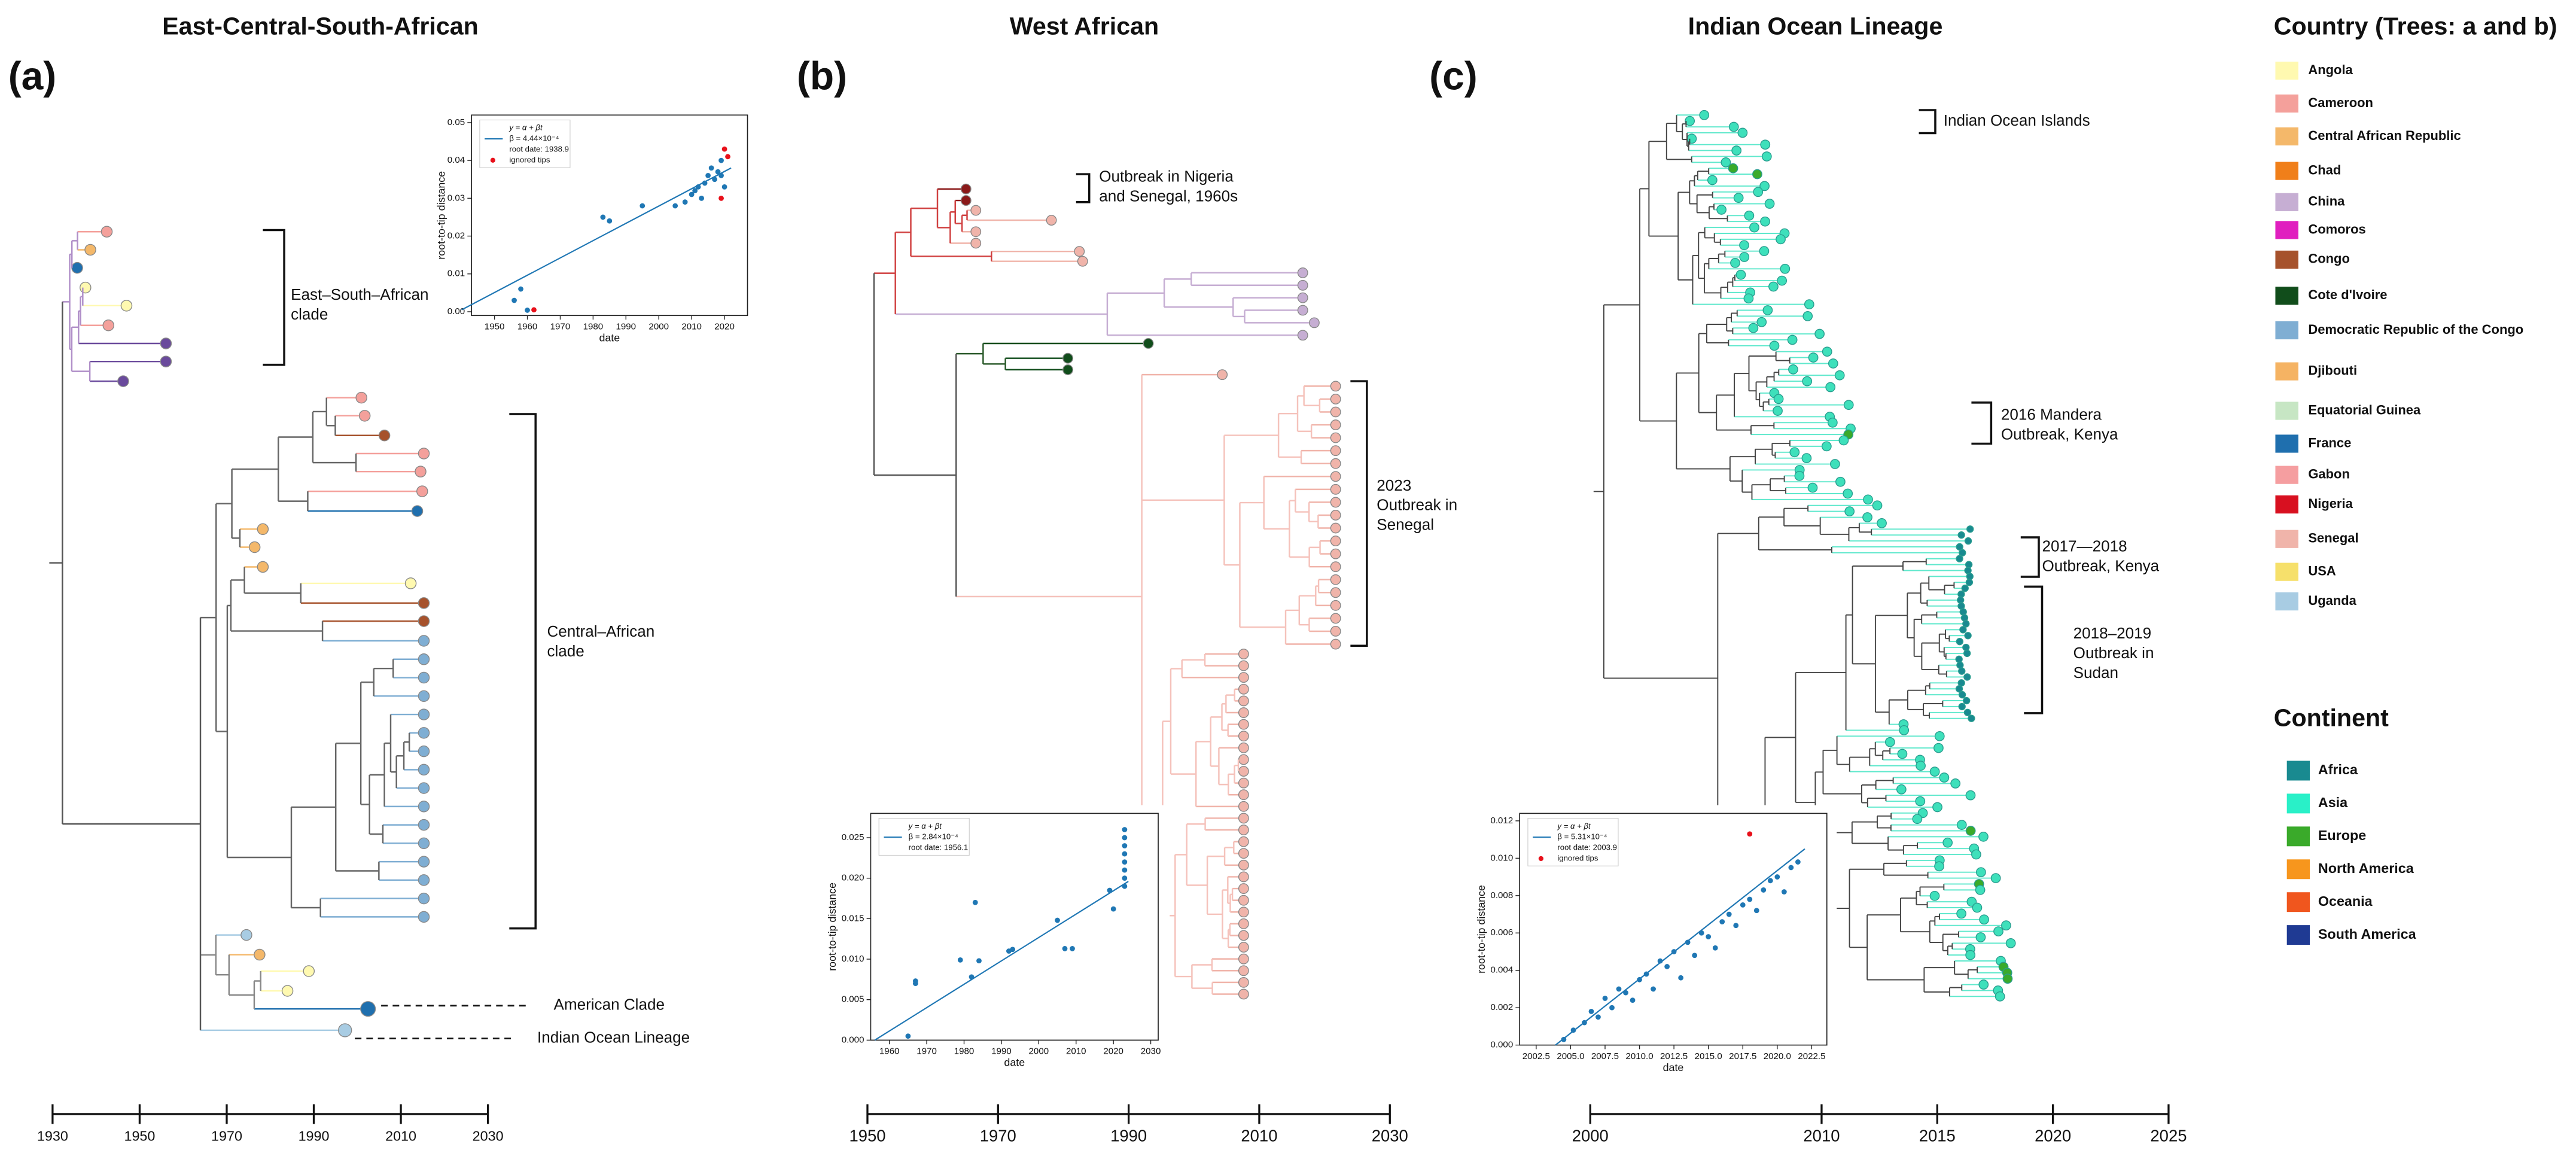  What do you see at coordinates (1577, 857) in the screenshot?
I see `legend-label: ignored tips` at bounding box center [1577, 857].